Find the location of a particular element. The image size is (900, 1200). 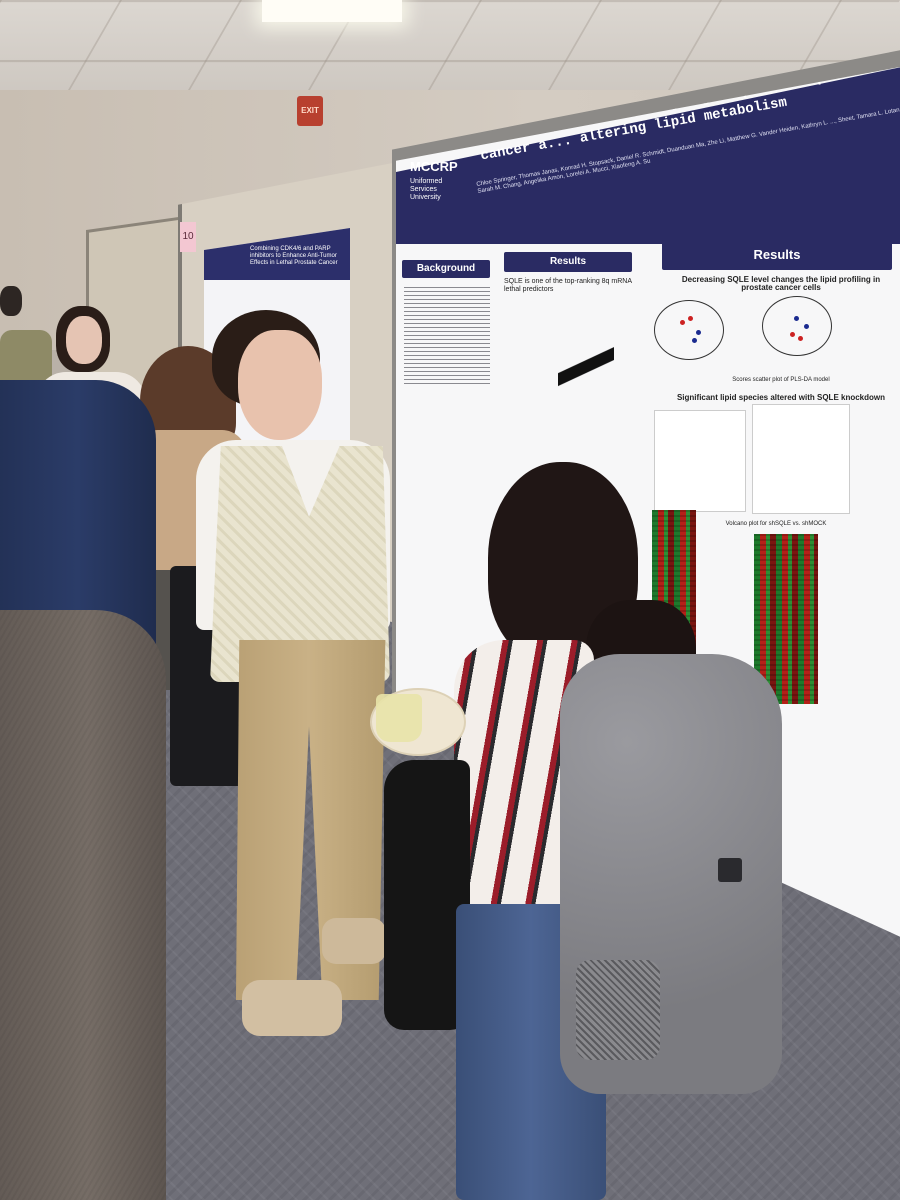

backpack-patch is located at coordinates (730, 870).